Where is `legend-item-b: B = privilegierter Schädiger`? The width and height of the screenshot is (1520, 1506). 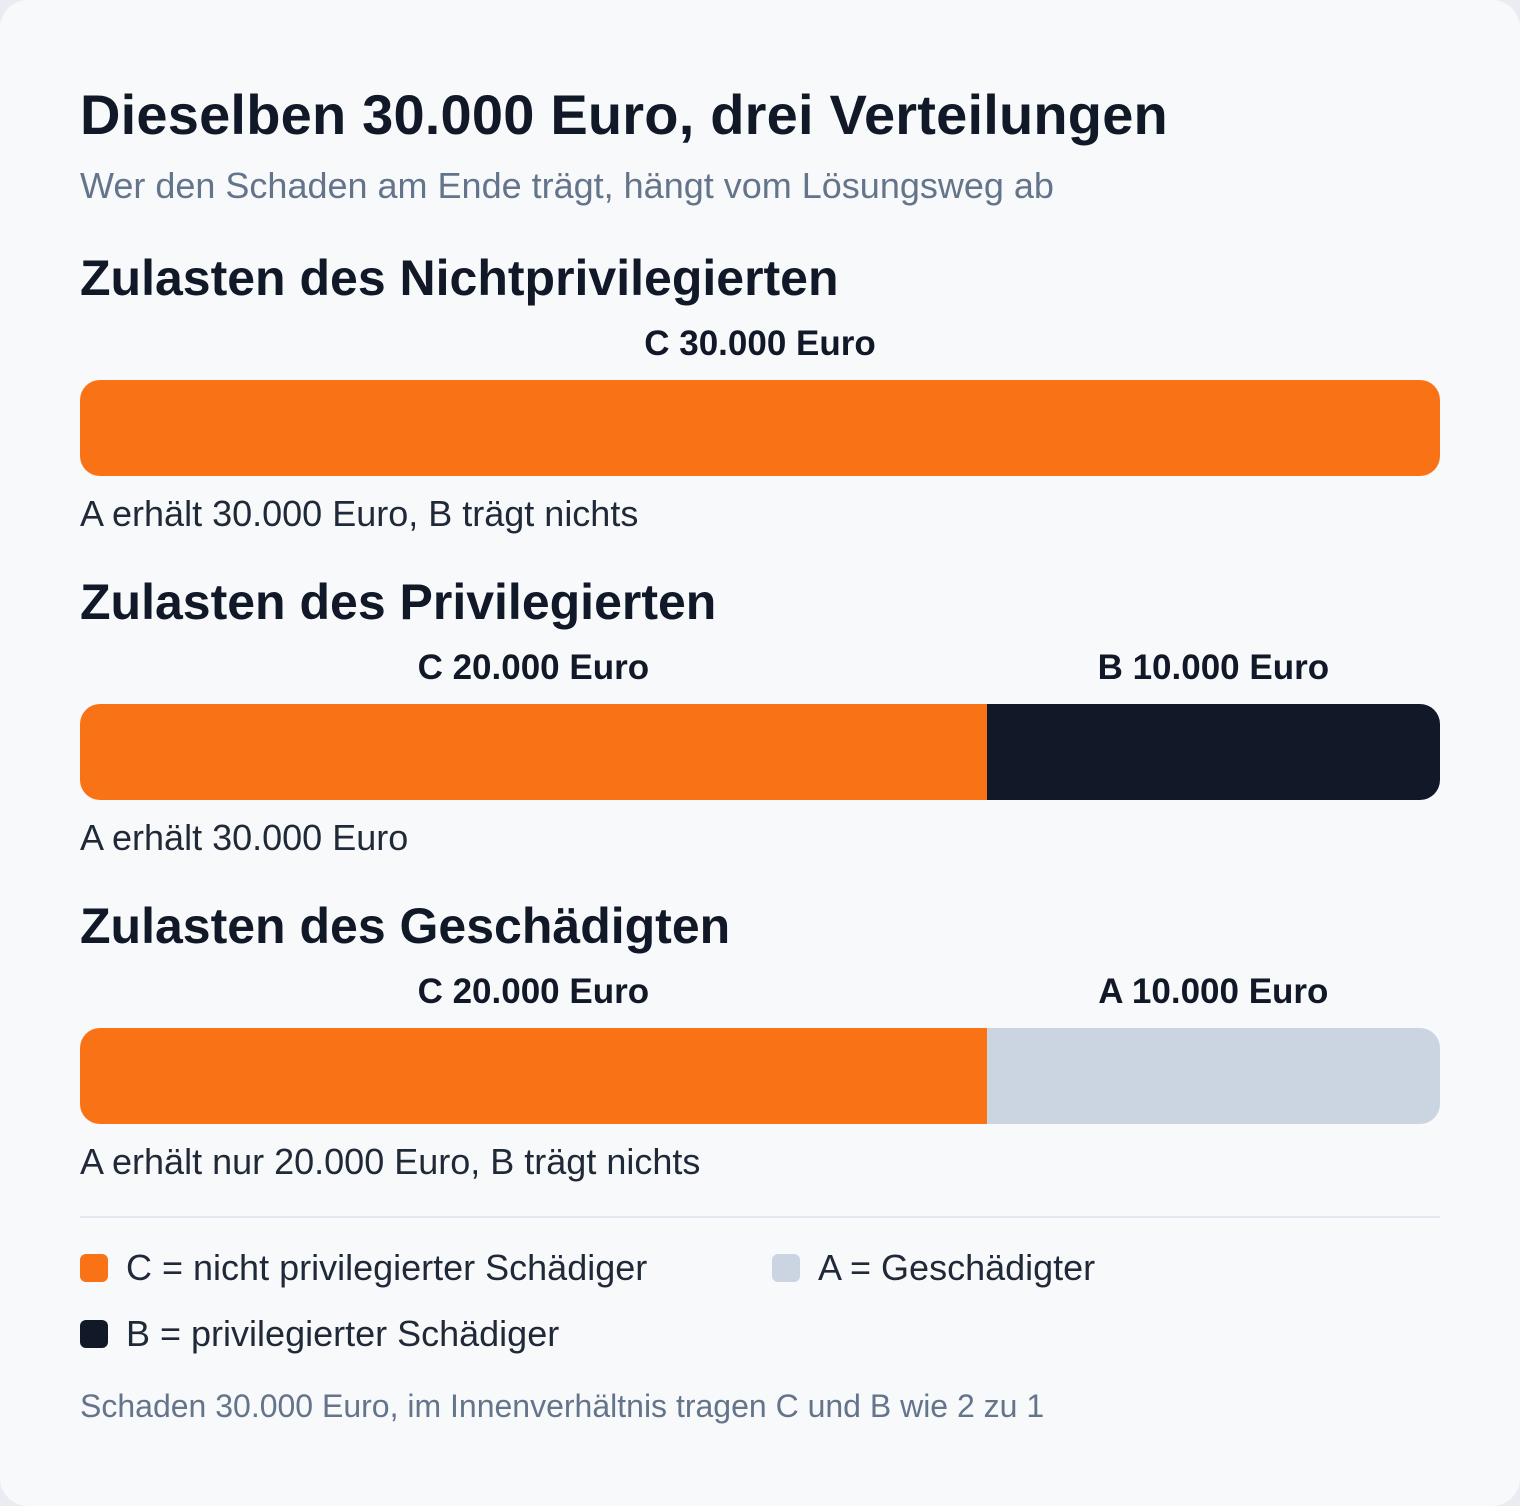 legend-item-b: B = privilegierter Schädiger is located at coordinates (319, 1334).